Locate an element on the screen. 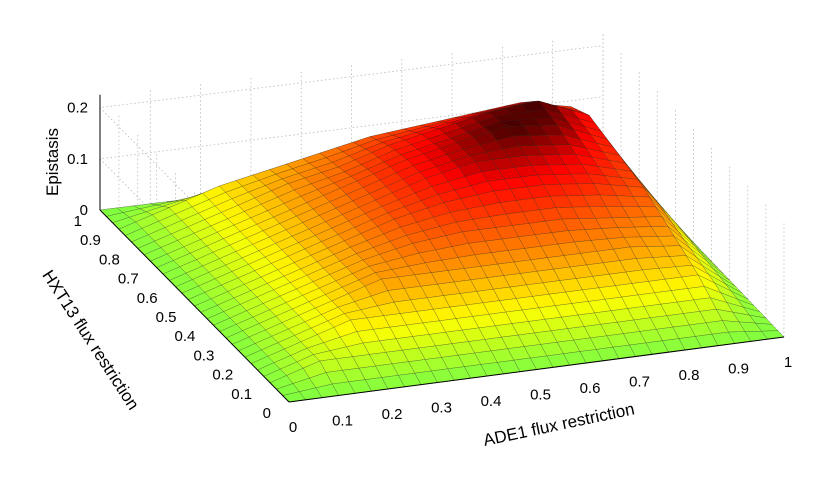  y-tick-label-1: 0.1 is located at coordinates (241, 394).